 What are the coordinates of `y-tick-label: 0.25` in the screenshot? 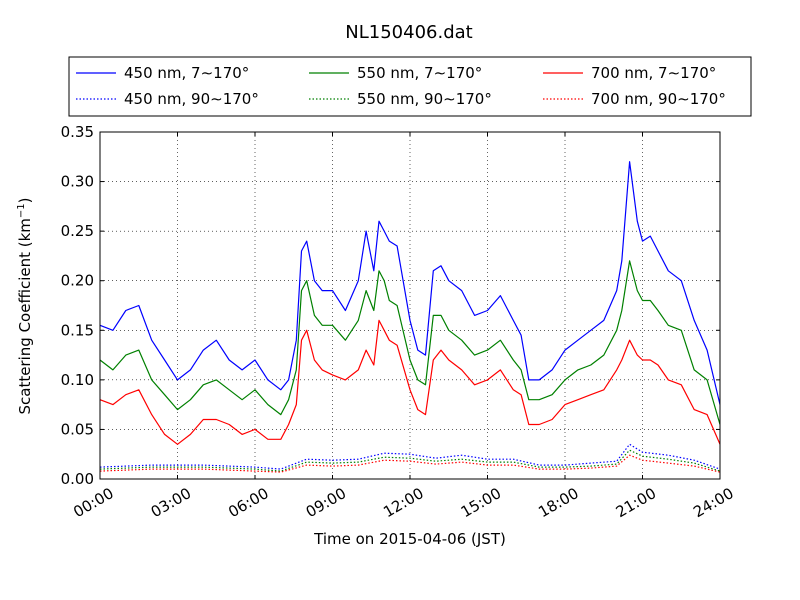 It's located at (77, 231).